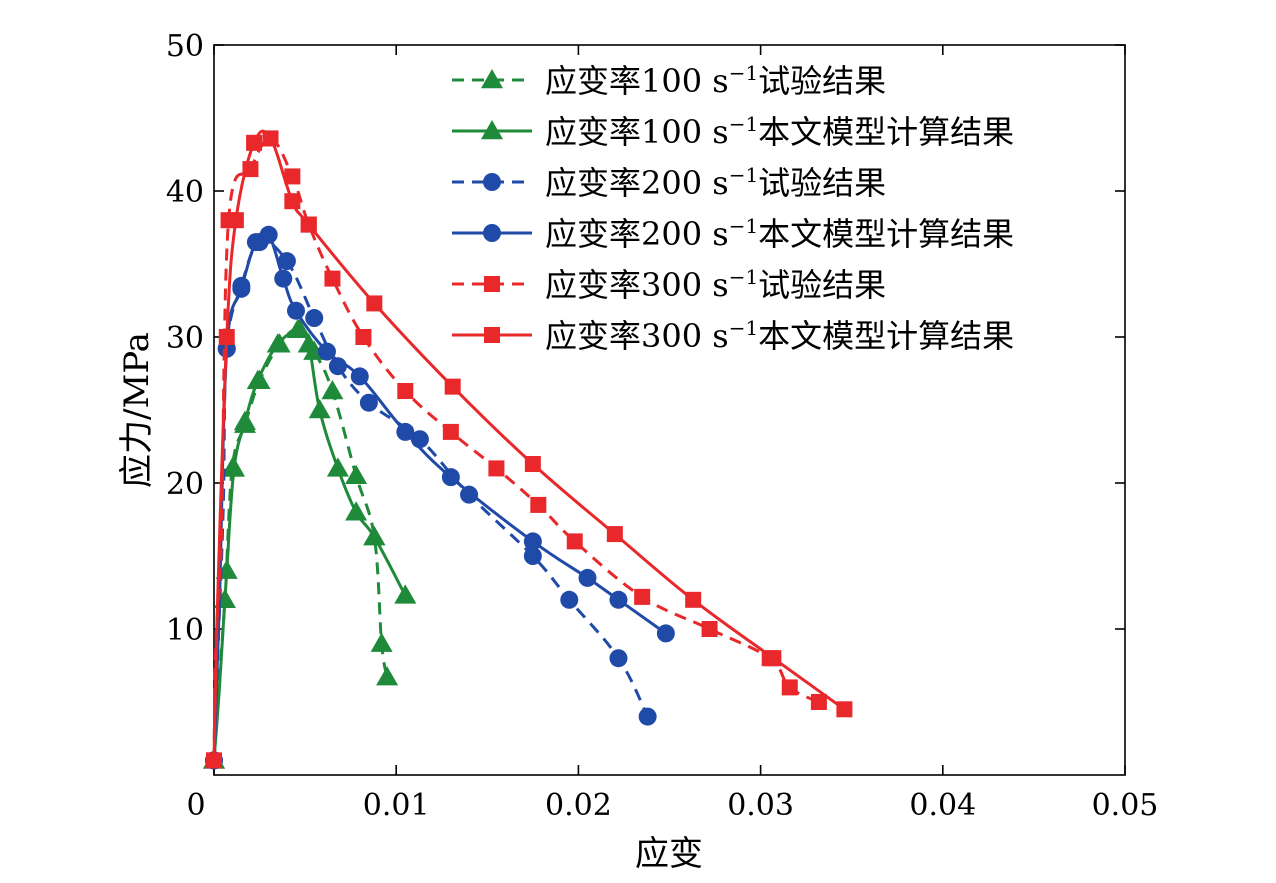 Image resolution: width=1276 pixels, height=883 pixels. I want to click on legend-label: 应变率200 s−1本文模型计算结果, so click(779, 233).